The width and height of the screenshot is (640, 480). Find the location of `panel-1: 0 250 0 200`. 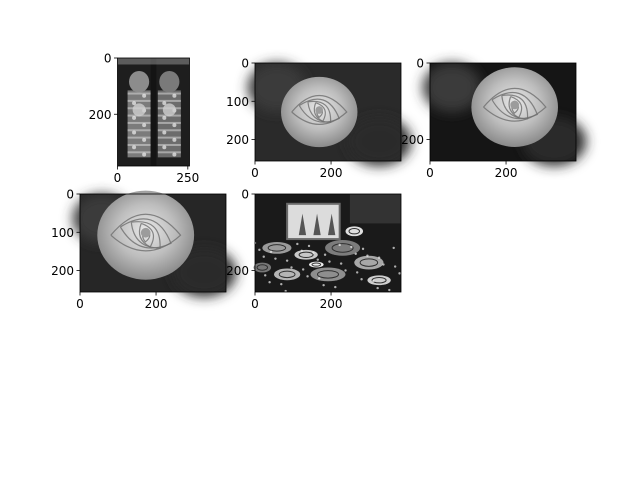

panel-1: 0 250 0 200 is located at coordinates (144, 119).